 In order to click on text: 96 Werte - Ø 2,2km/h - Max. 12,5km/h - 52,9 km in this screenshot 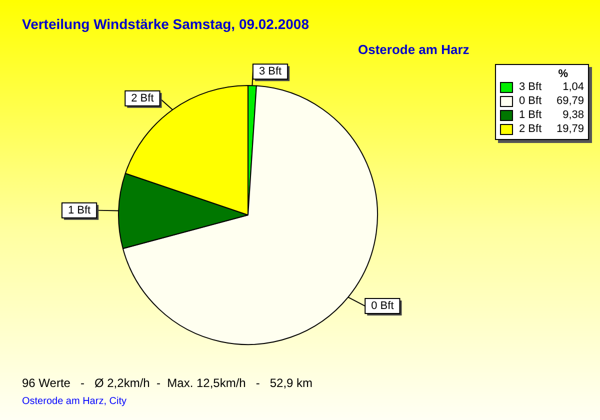, I will do `click(167, 383)`.